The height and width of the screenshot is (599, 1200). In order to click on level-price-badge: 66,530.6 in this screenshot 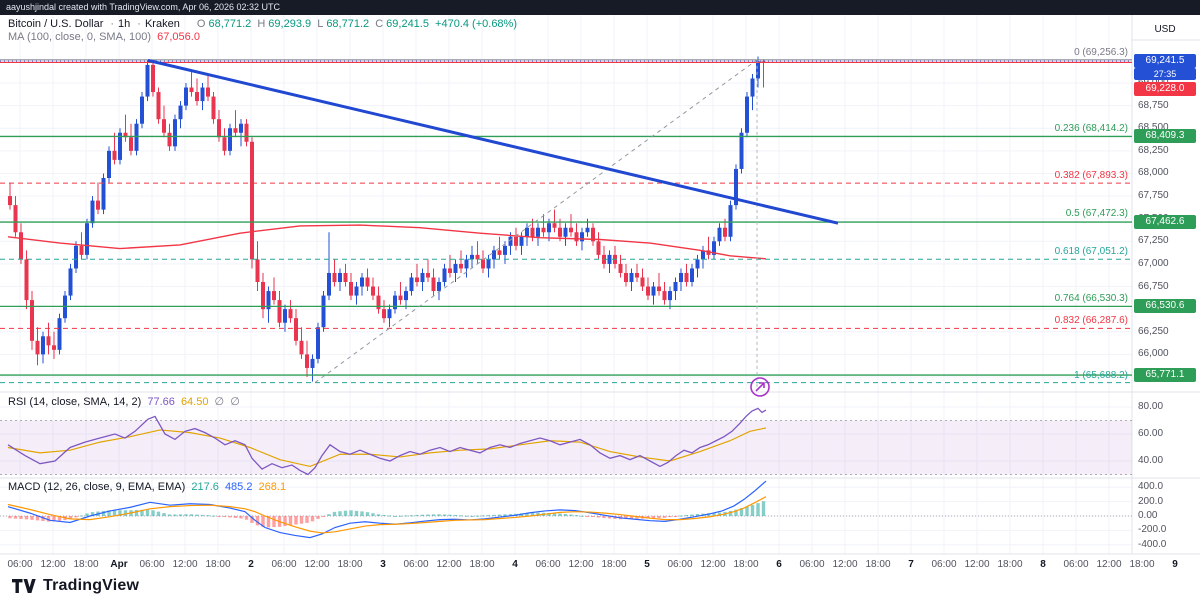, I will do `click(1165, 306)`.